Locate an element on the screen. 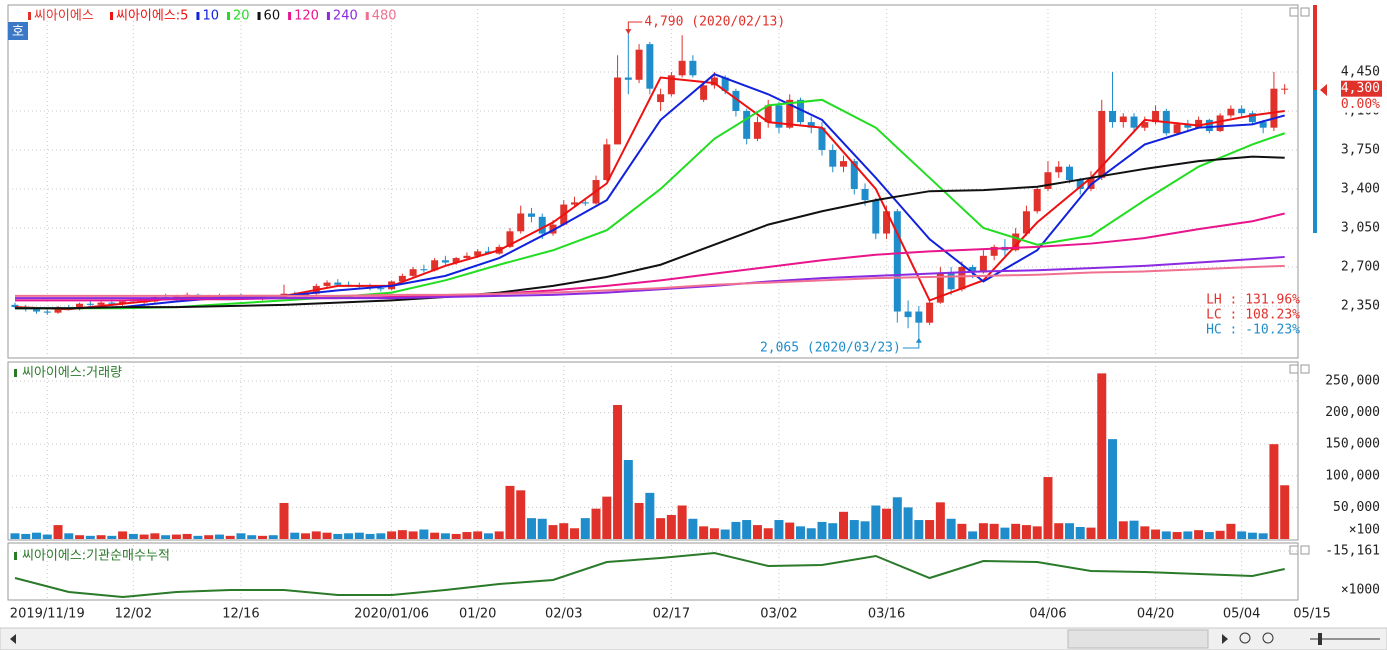 Image resolution: width=1387 pixels, height=650 pixels. moving-average is located at coordinates (650, 280).